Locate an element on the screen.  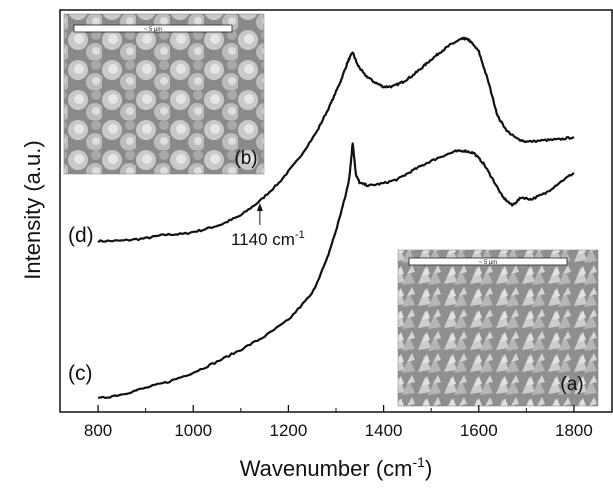
series-label-d: (d) is located at coordinates (81, 235).